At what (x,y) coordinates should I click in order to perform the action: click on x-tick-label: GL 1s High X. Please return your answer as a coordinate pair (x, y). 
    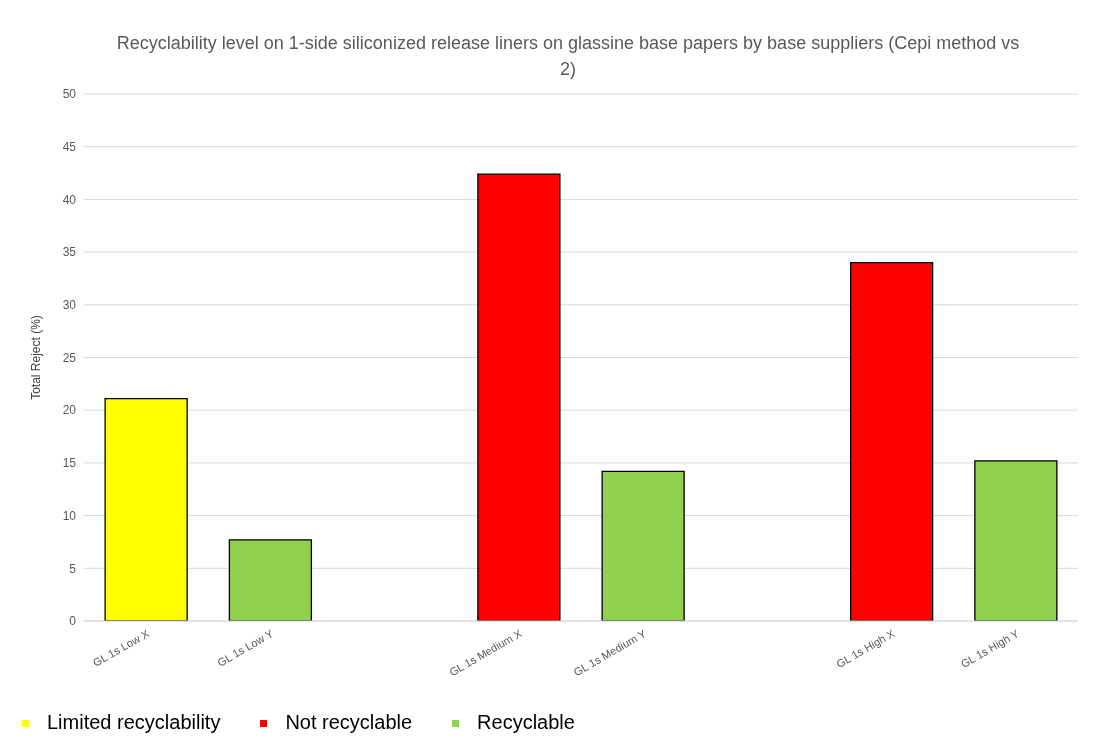
    Looking at the image, I should click on (866, 648).